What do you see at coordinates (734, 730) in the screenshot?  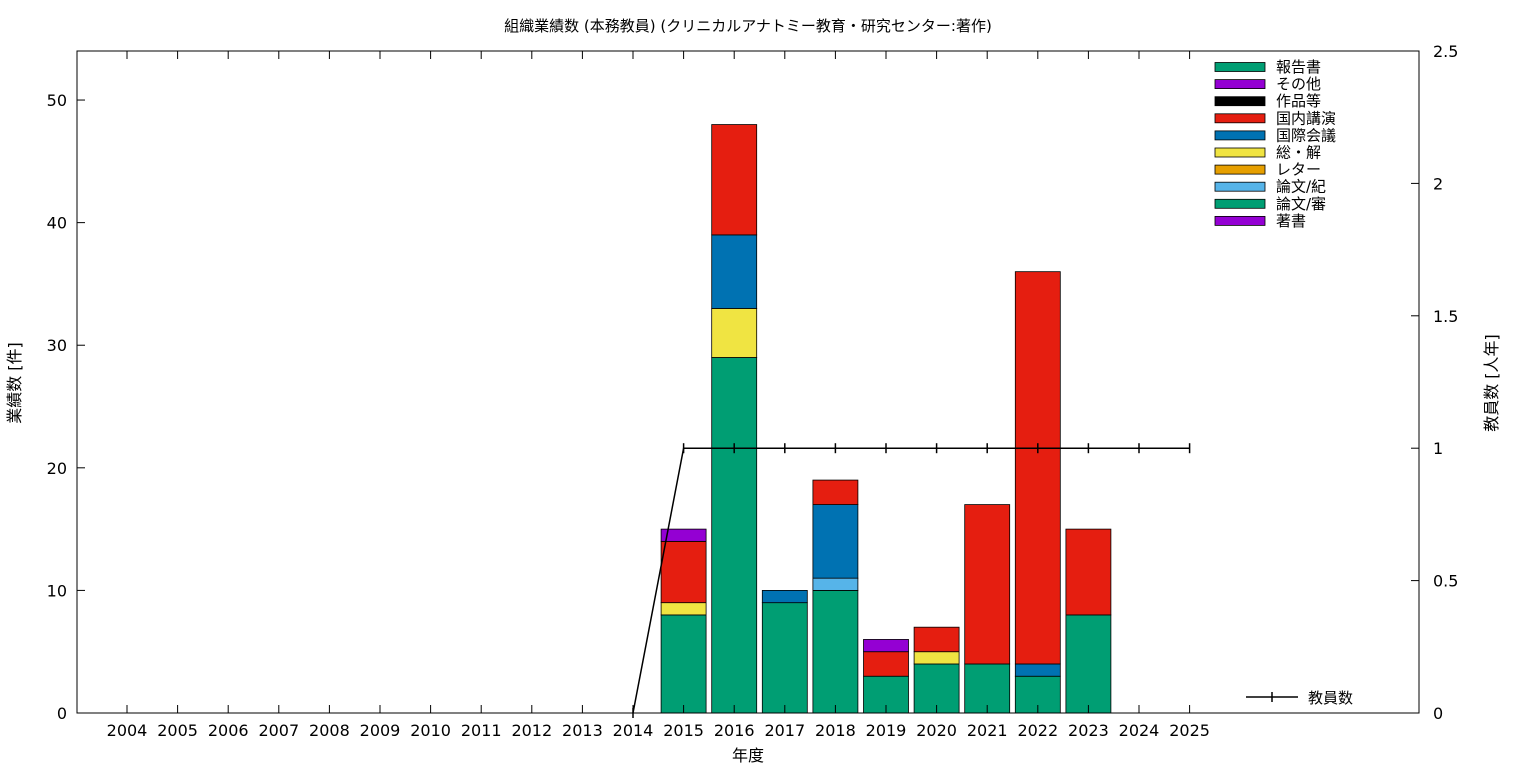 I see `x-tick-label: 2016` at bounding box center [734, 730].